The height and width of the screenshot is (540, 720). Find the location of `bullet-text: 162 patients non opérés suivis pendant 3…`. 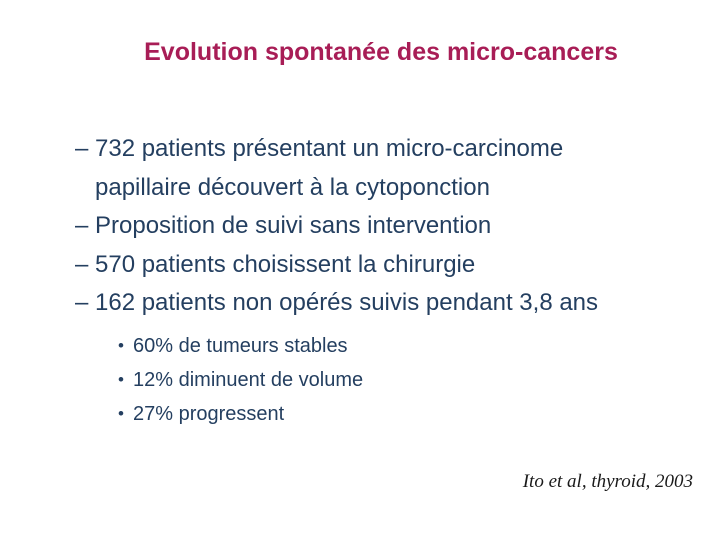

bullet-text: 162 patients non opérés suivis pendant 3… is located at coordinates (347, 302).